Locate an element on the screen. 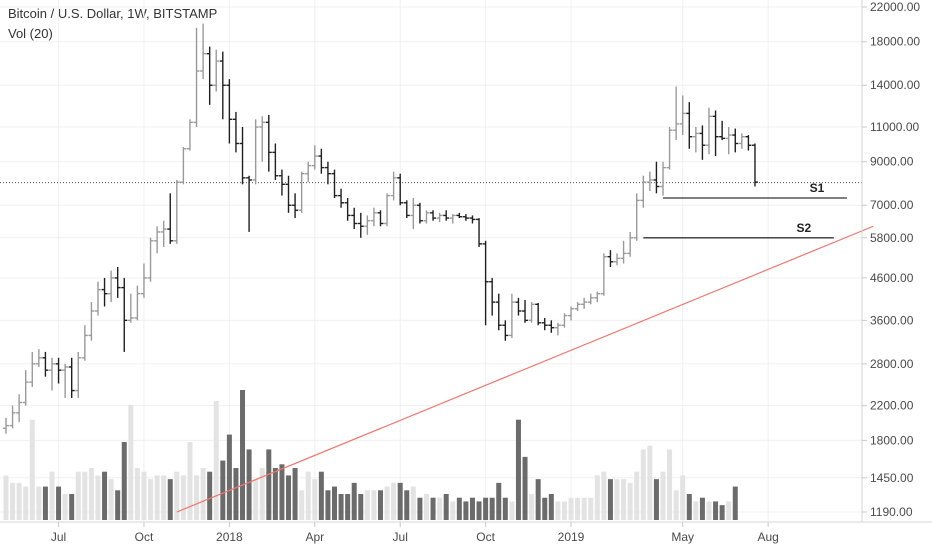 Image resolution: width=932 pixels, height=550 pixels. price-tick-label: 14000.00 is located at coordinates (895, 85).